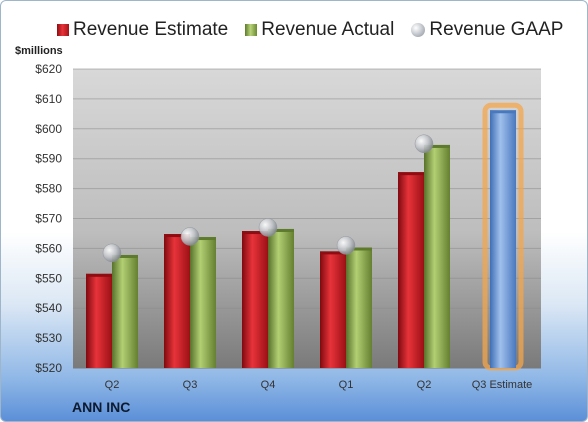 The width and height of the screenshot is (588, 422). I want to click on y-tick-label: $570, so click(48, 219).